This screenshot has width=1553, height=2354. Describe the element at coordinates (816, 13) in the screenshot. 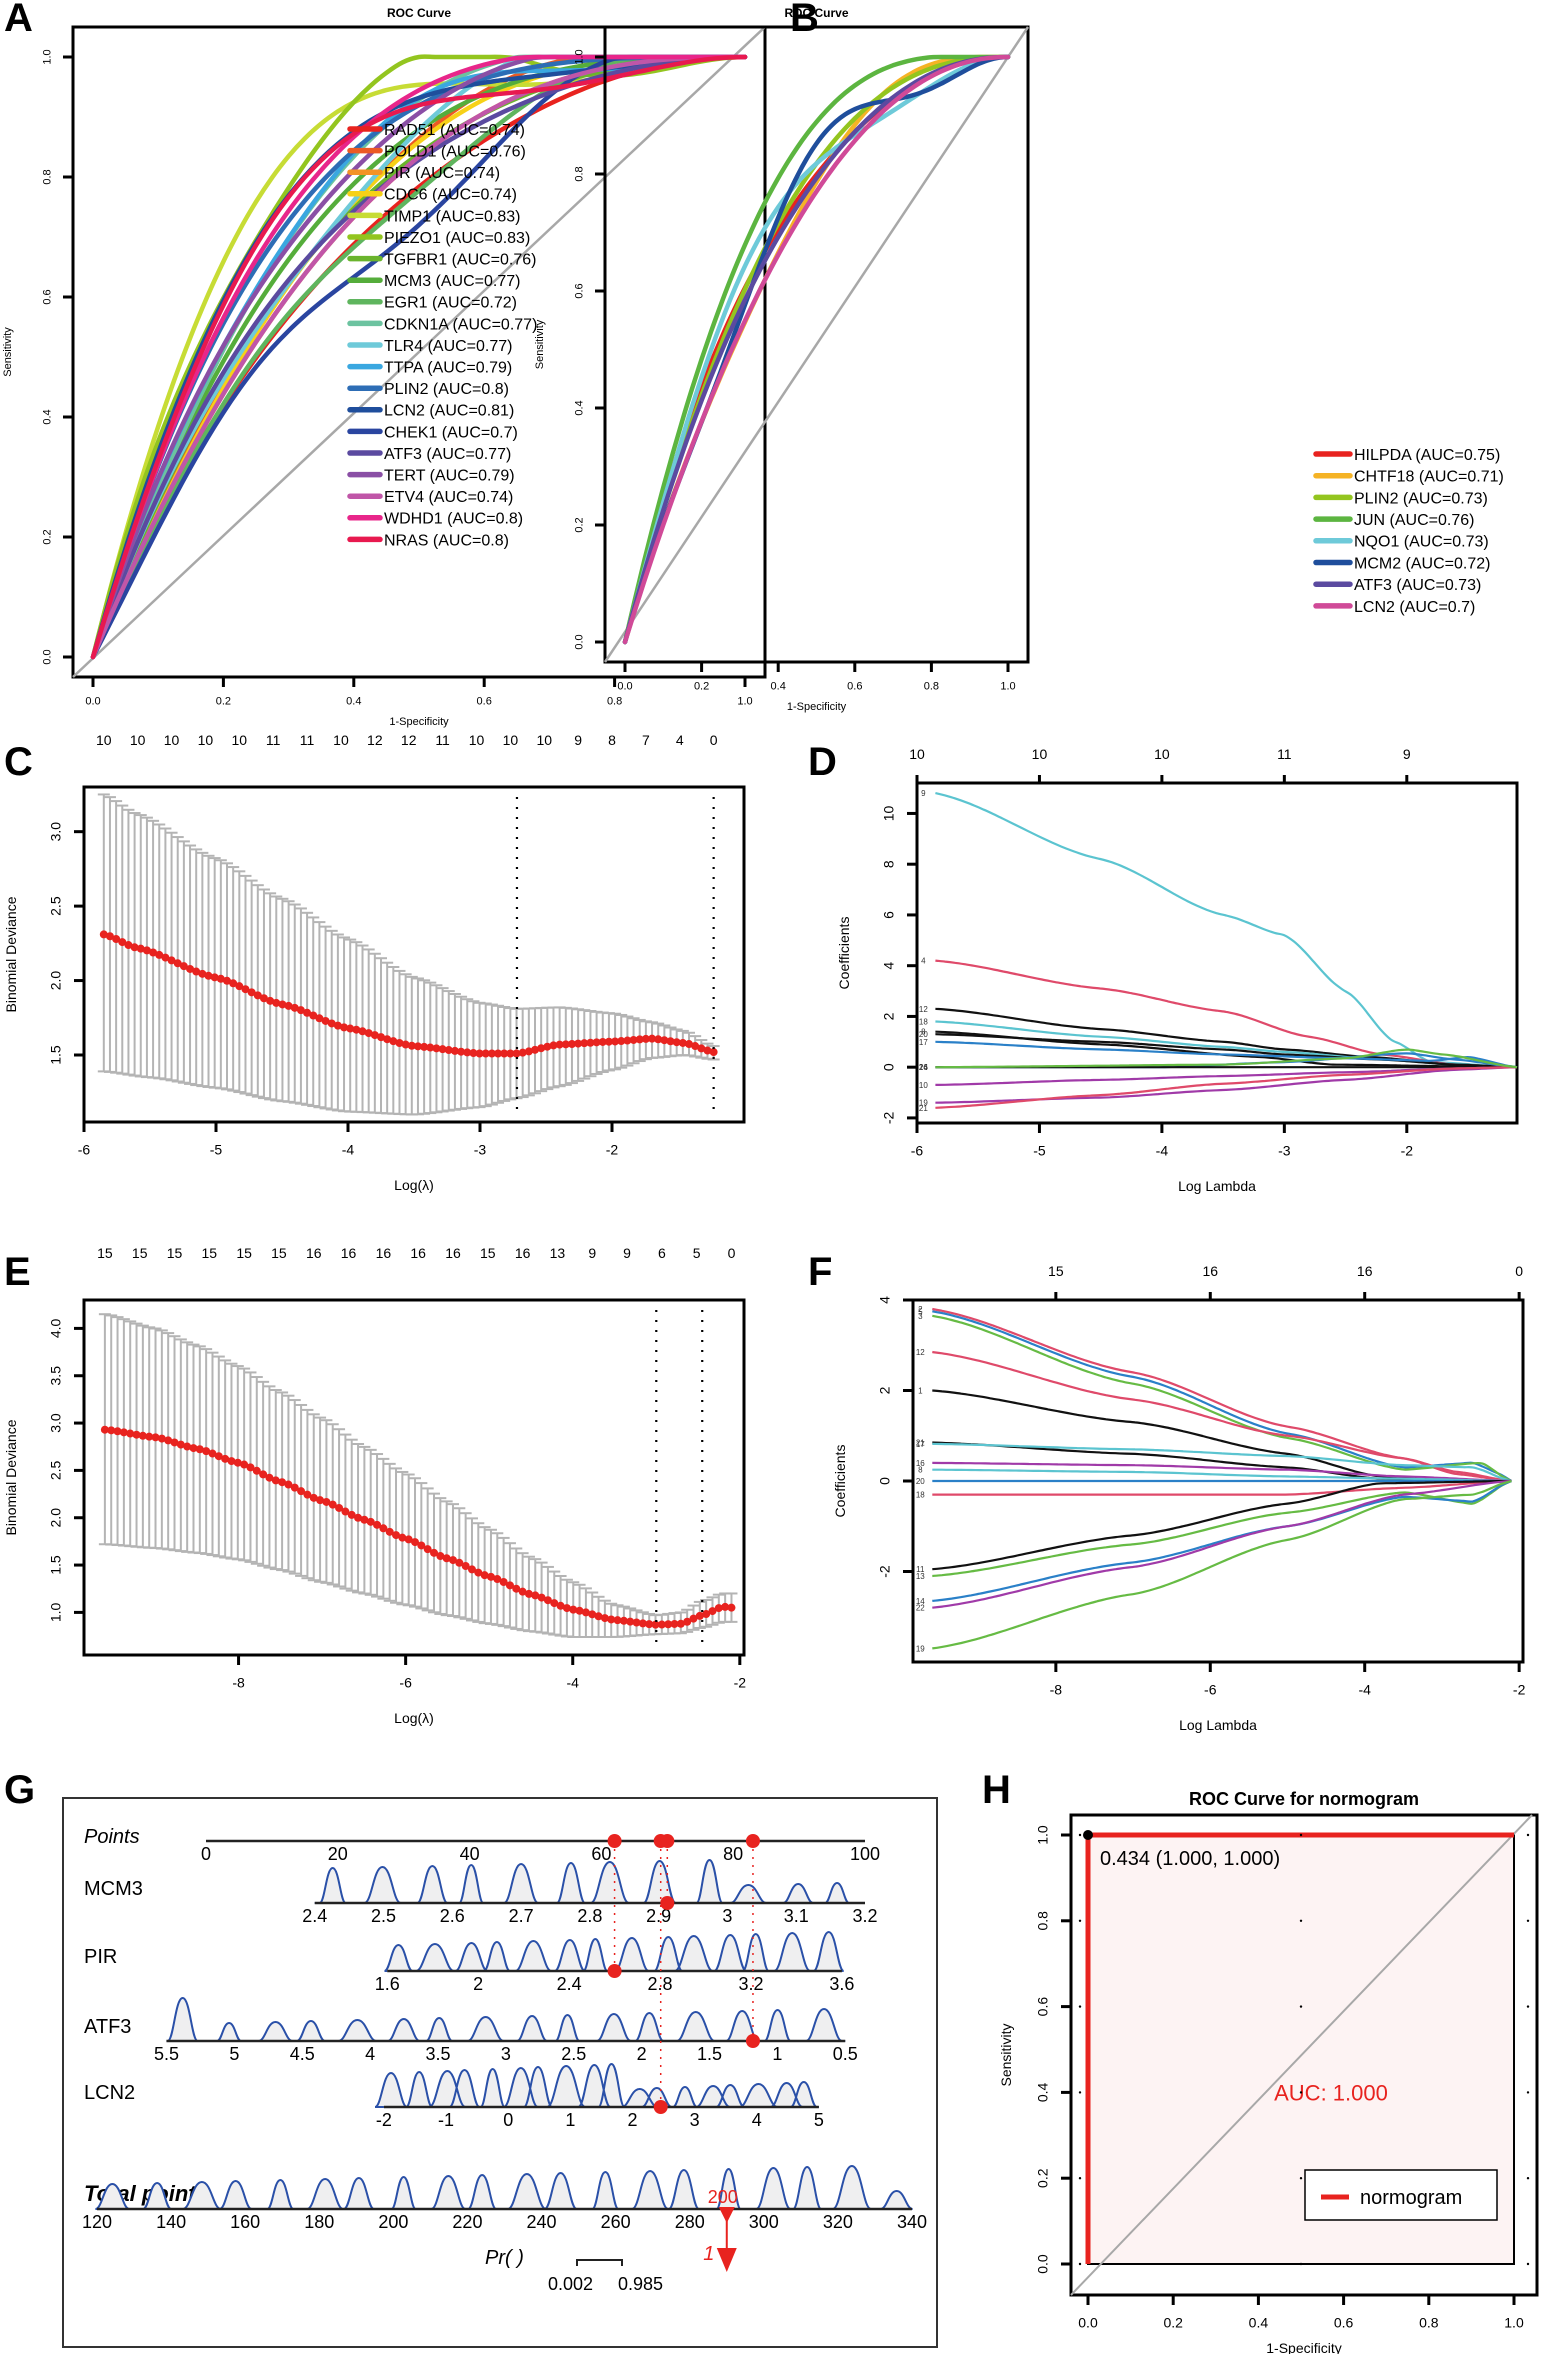

I see `chart-title: ROC Curve` at that location.